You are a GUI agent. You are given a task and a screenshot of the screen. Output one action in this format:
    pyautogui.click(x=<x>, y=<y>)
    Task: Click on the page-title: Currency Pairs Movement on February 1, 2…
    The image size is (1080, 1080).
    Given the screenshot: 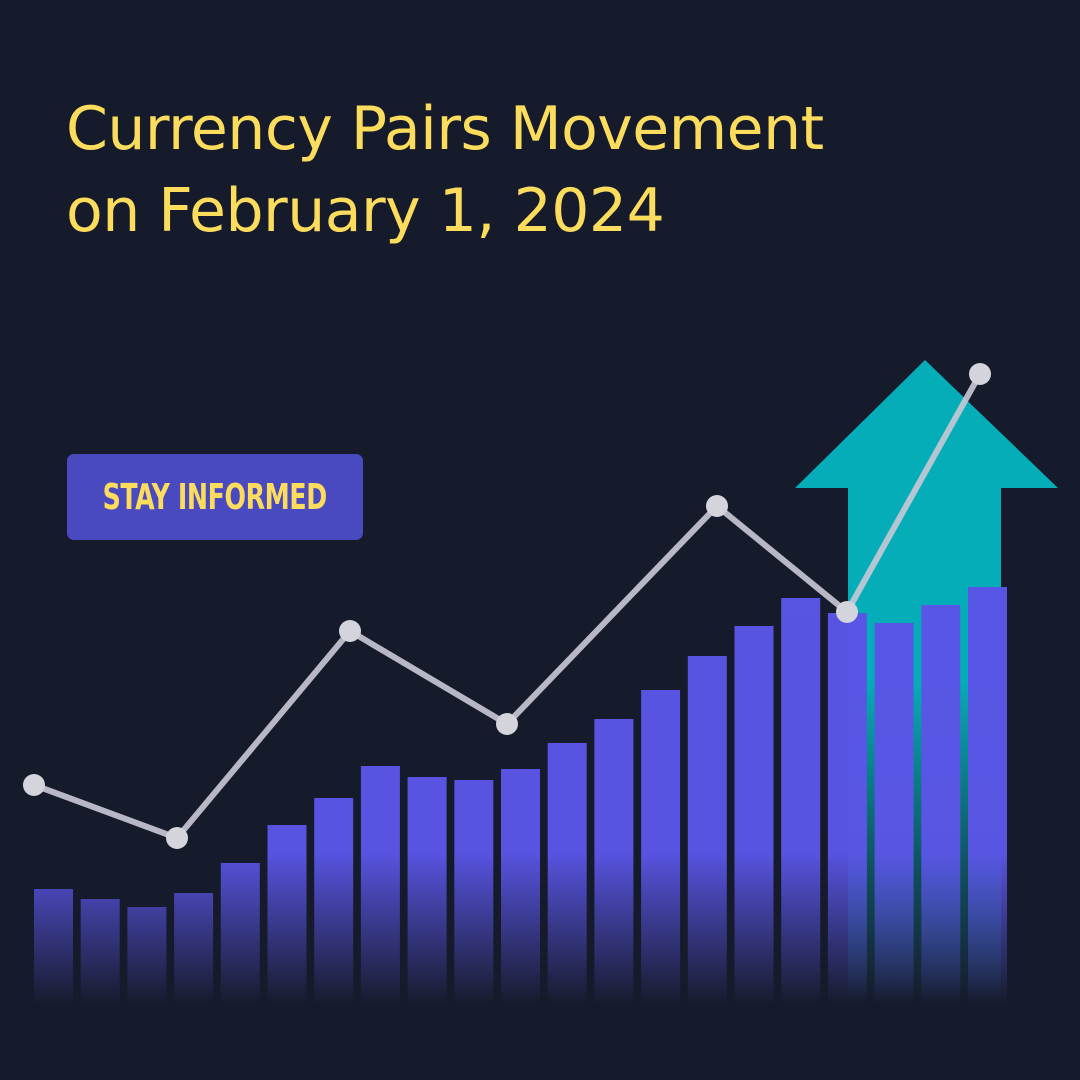 What is the action you would take?
    pyautogui.click(x=546, y=170)
    